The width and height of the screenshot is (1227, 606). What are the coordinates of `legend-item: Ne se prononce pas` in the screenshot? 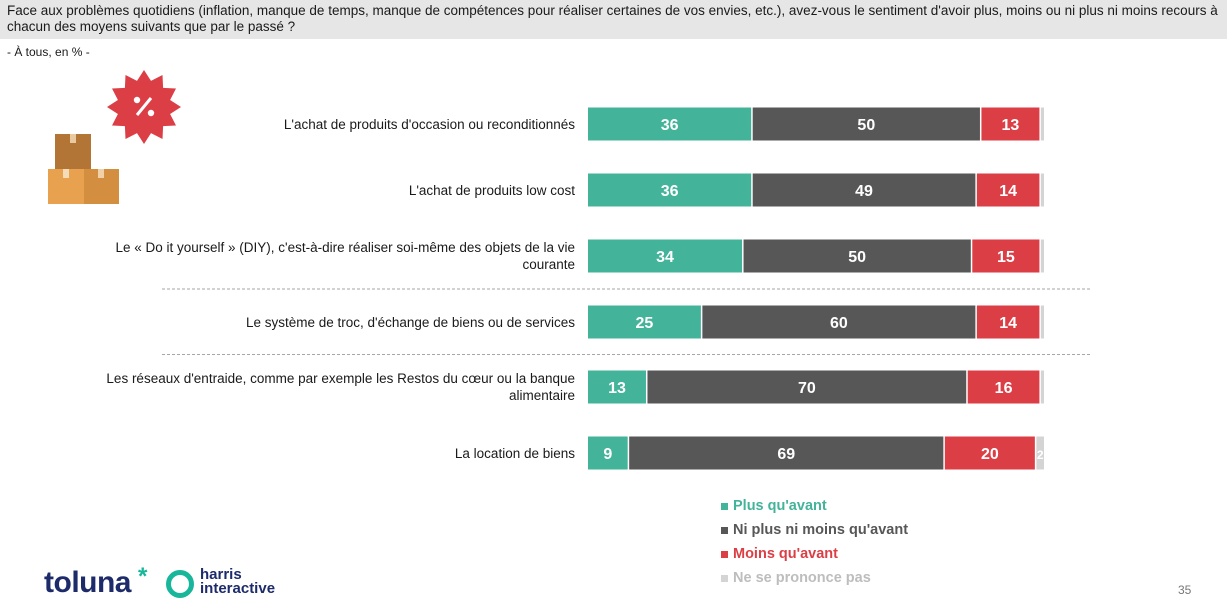 It's located at (814, 578).